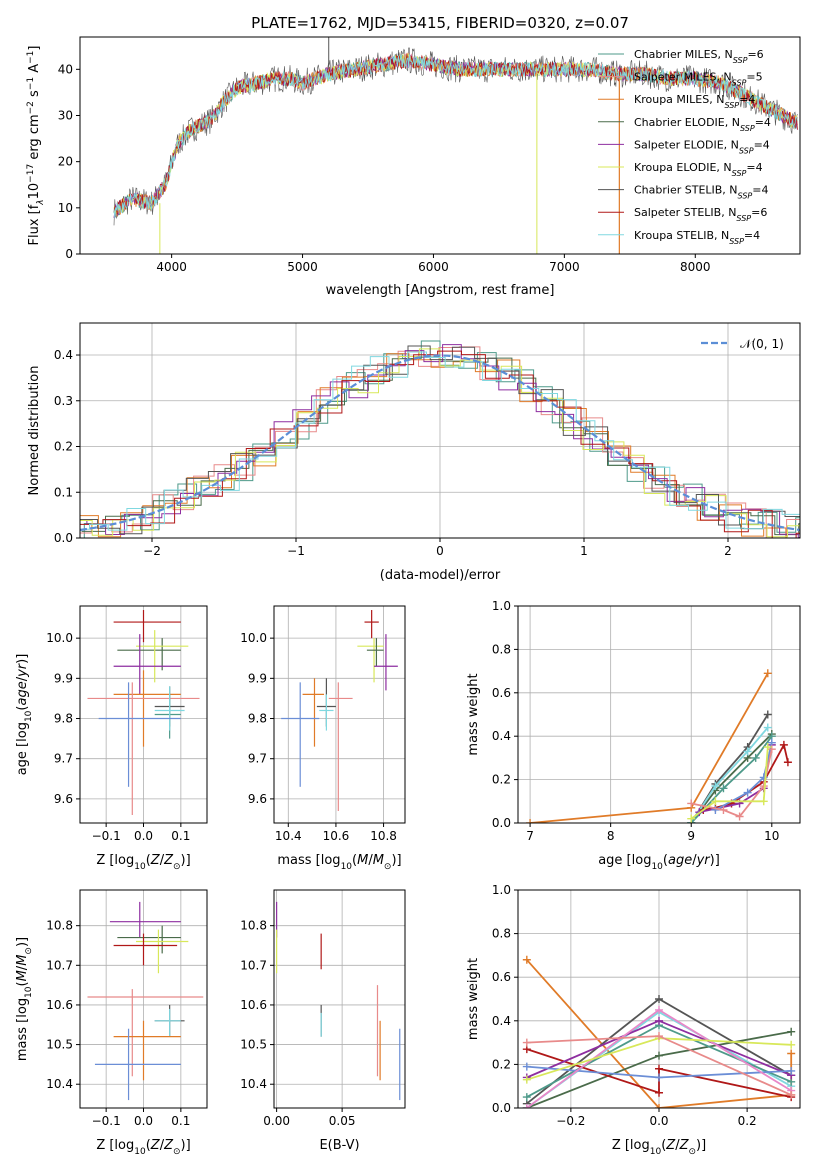 Image resolution: width=819 pixels, height=1170 pixels. What do you see at coordinates (296, 551) in the screenshot?
I see `x-tick-label: −1` at bounding box center [296, 551].